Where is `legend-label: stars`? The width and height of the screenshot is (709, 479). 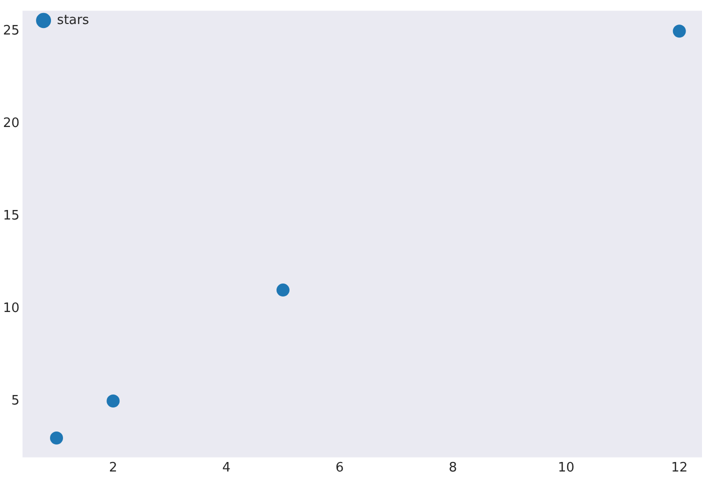
legend-label: stars is located at coordinates (73, 20).